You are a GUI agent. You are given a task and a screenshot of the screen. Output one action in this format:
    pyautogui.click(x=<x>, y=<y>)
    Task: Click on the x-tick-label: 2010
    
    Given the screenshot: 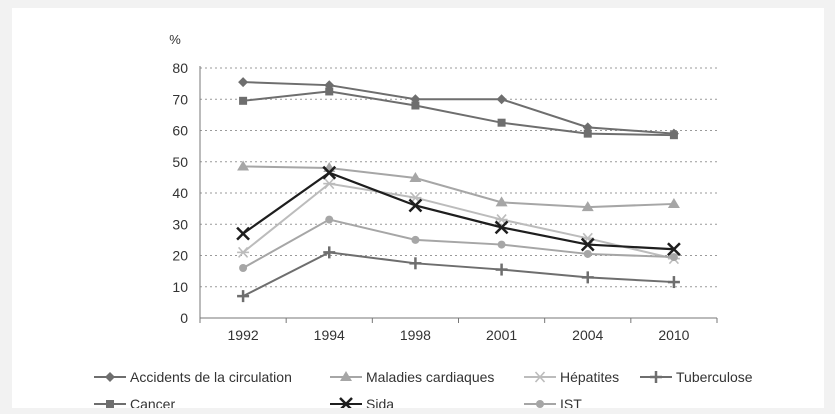 What is the action you would take?
    pyautogui.click(x=673, y=335)
    